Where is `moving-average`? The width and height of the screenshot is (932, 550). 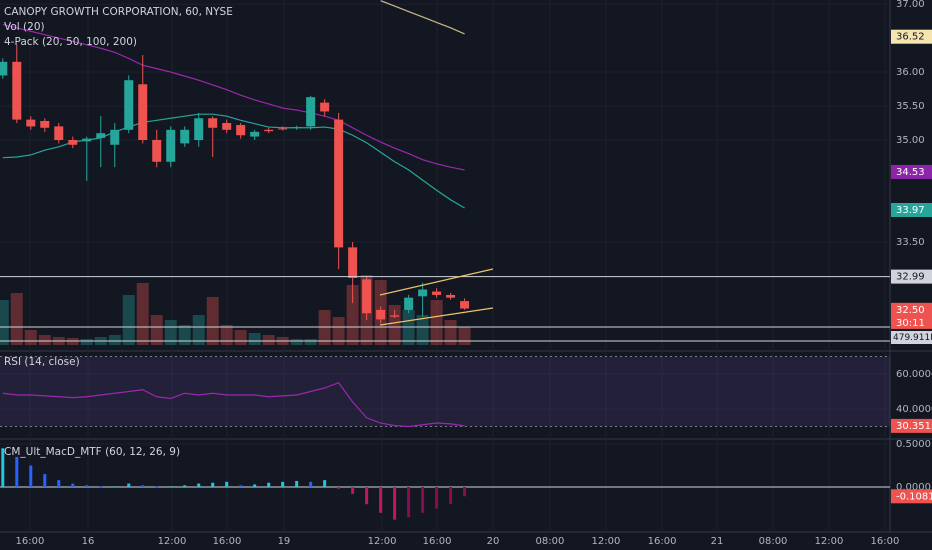 moving-average is located at coordinates (233, 161).